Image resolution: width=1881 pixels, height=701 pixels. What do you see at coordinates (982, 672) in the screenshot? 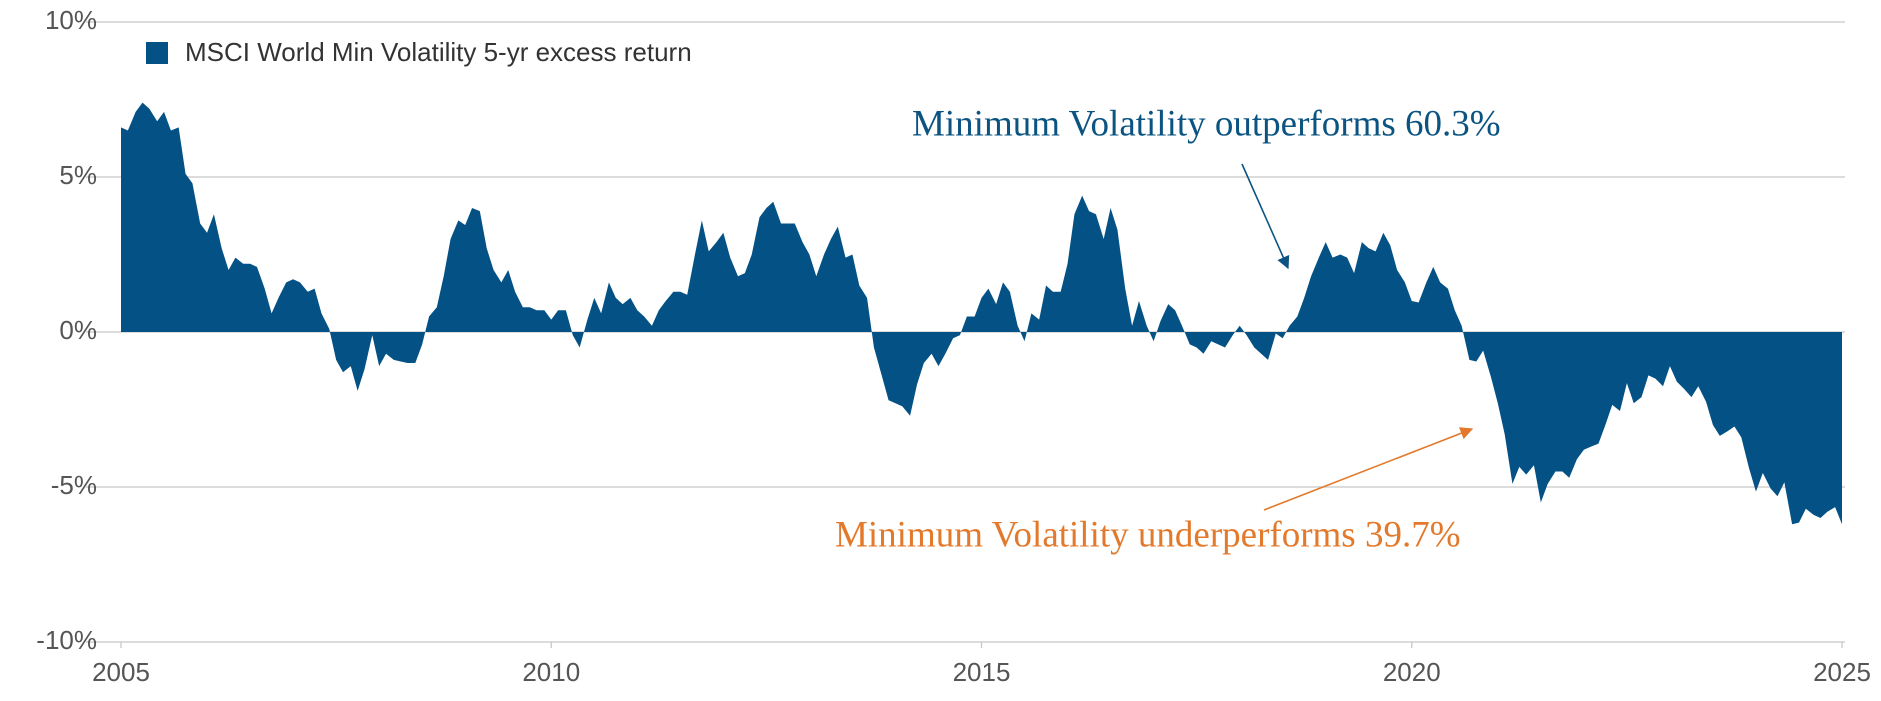
I see `x-tick-label: 2015` at bounding box center [982, 672].